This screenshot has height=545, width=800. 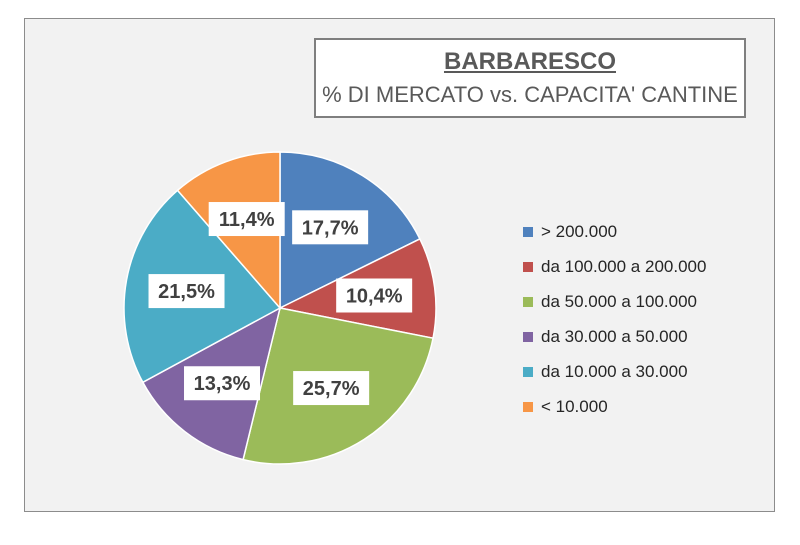 I want to click on slice-data-label: 10,4%, so click(x=374, y=295).